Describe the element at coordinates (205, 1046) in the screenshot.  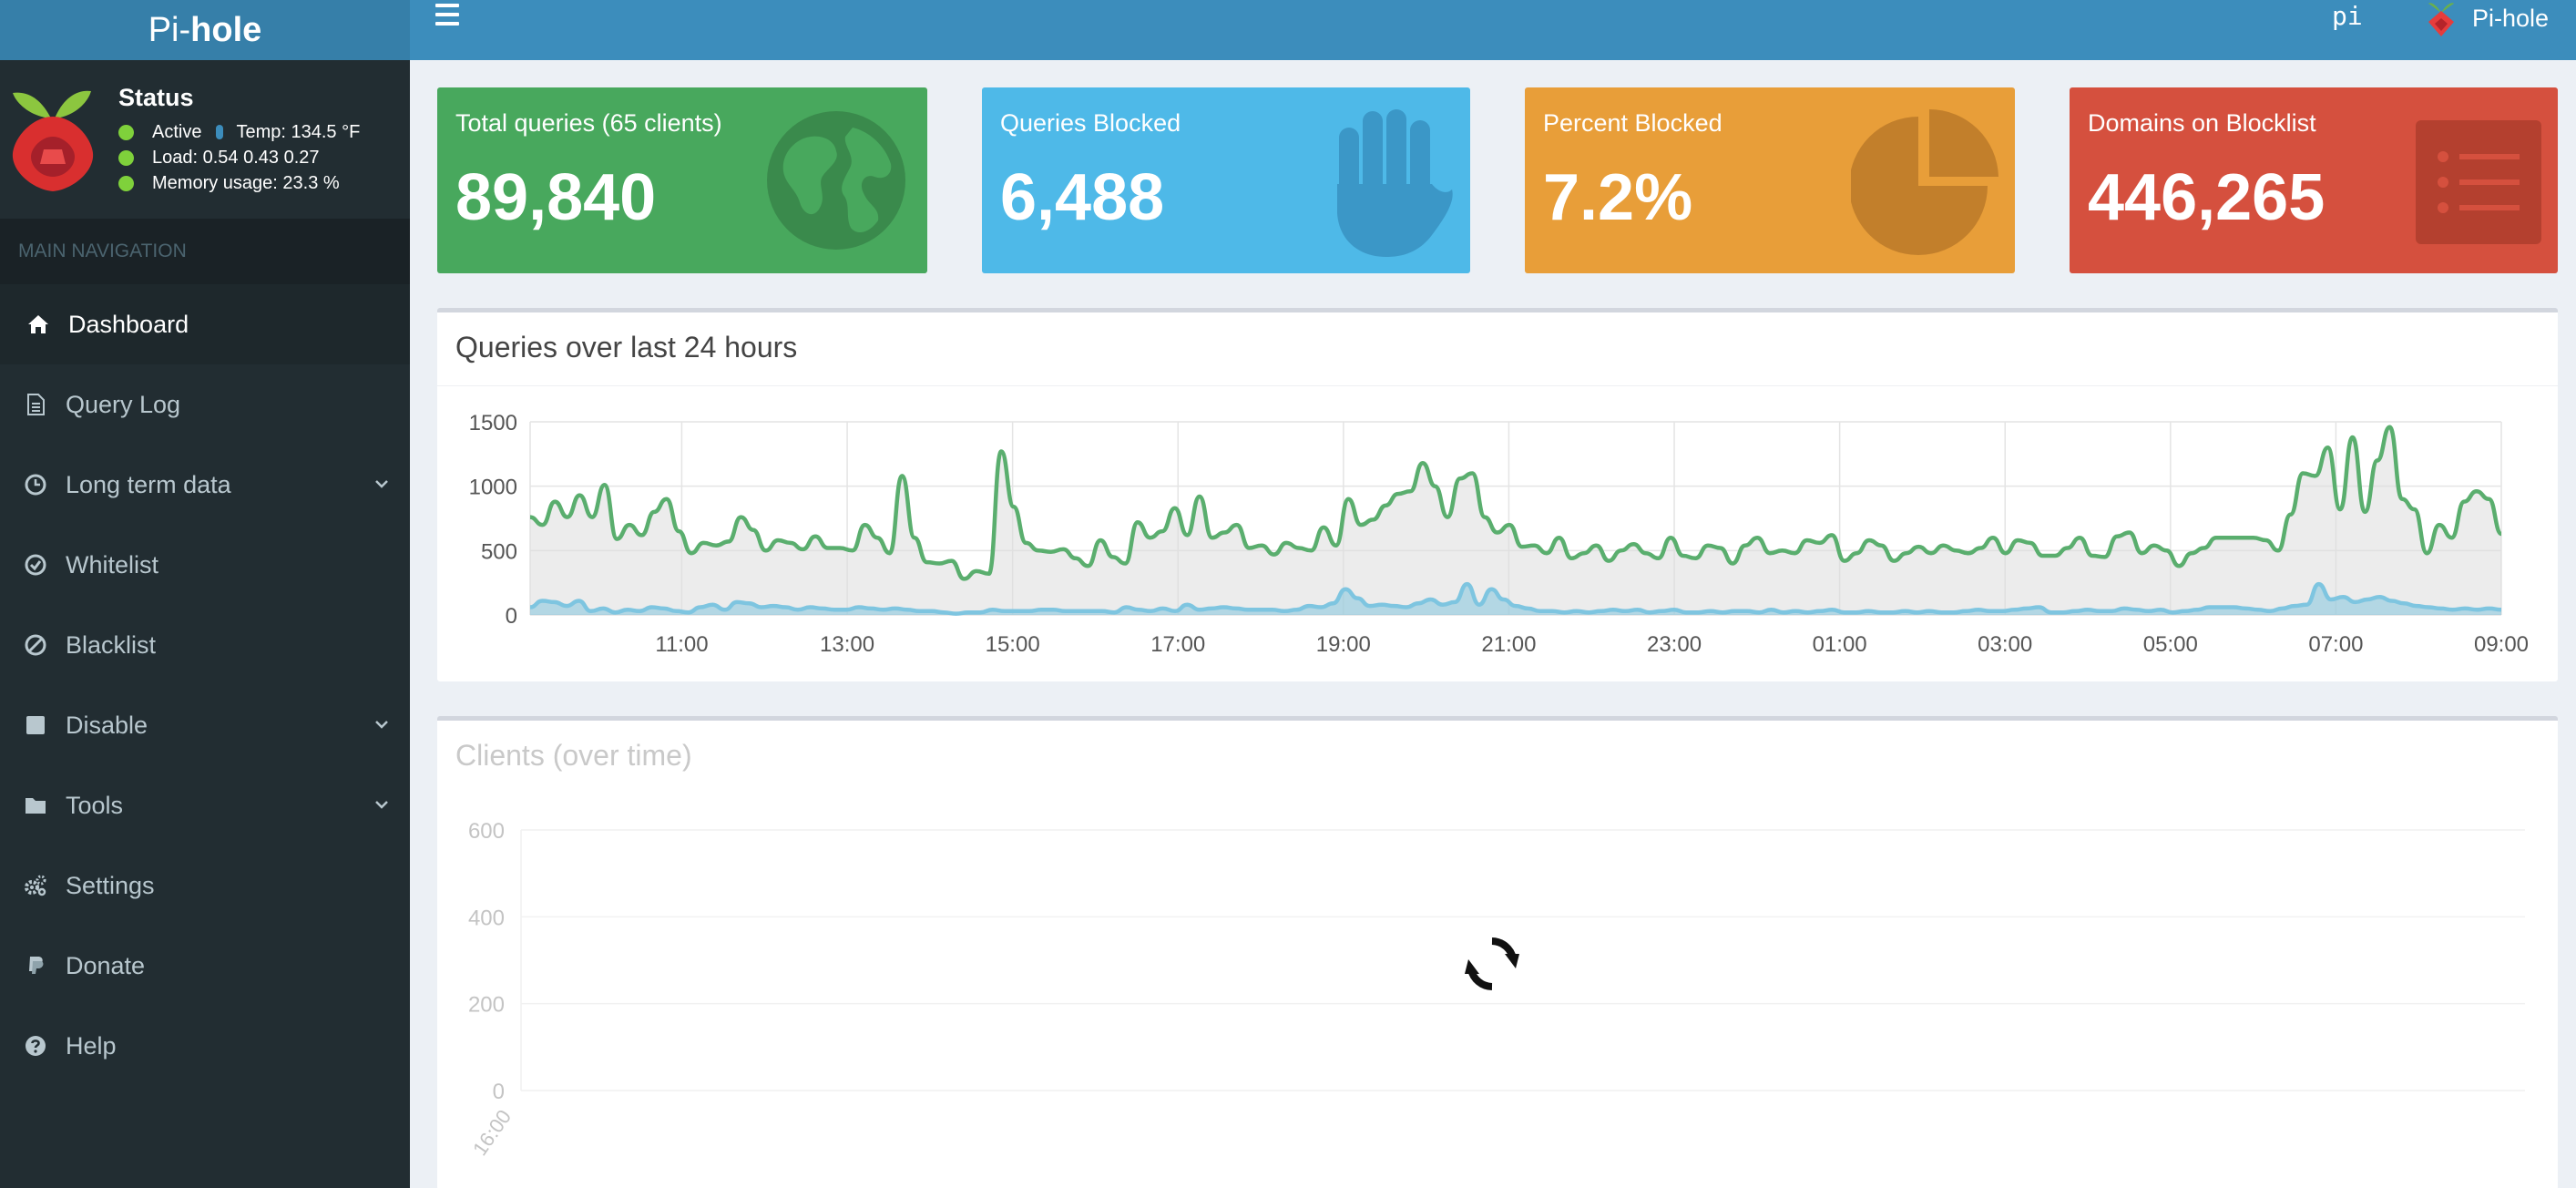
I see `nav-item-help: Help` at that location.